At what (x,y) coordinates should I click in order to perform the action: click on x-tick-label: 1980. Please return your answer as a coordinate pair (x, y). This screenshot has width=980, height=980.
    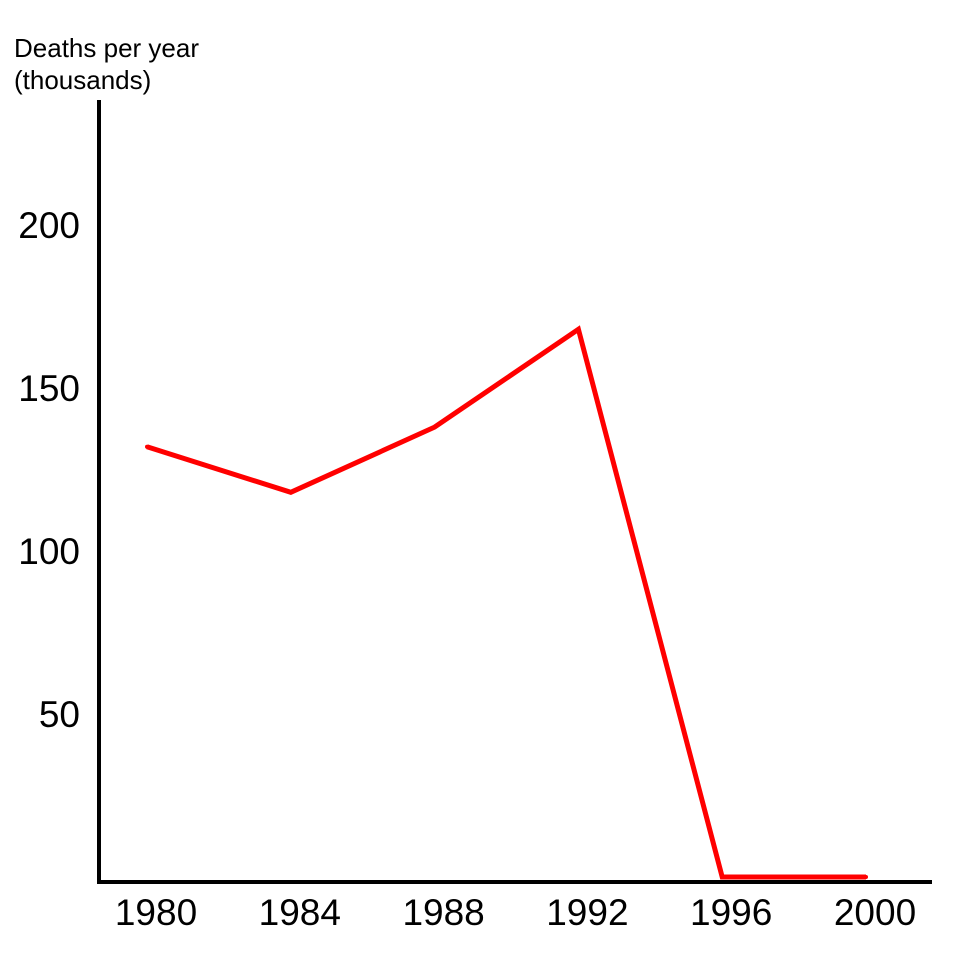
    Looking at the image, I should click on (156, 912).